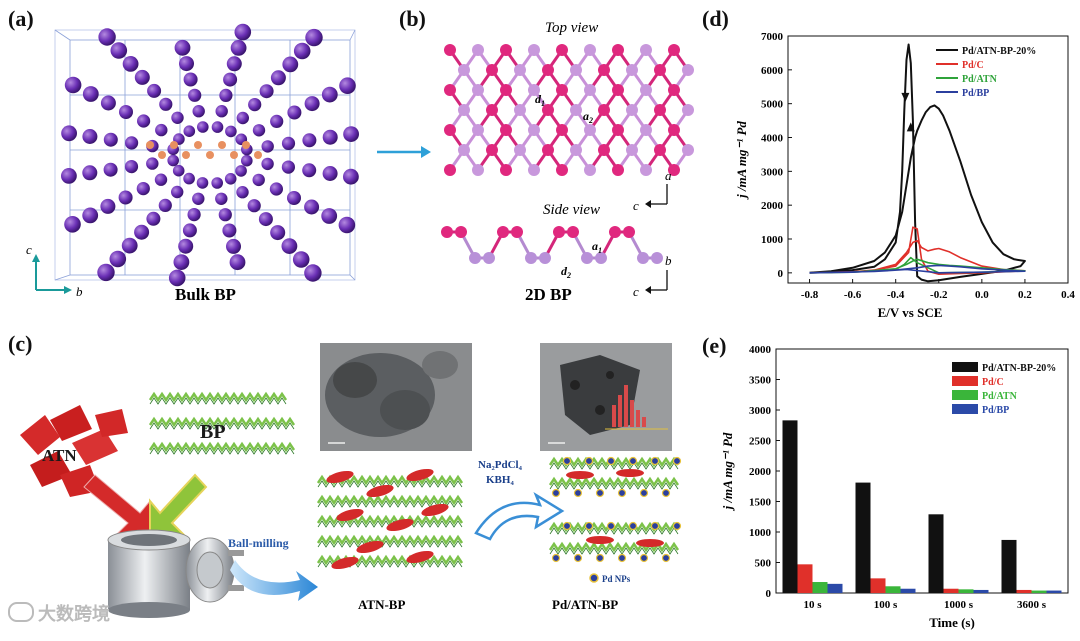 Image resolution: width=1080 pixels, height=641 pixels. I want to click on x-axis-title: E/V vs SCE, so click(910, 312).